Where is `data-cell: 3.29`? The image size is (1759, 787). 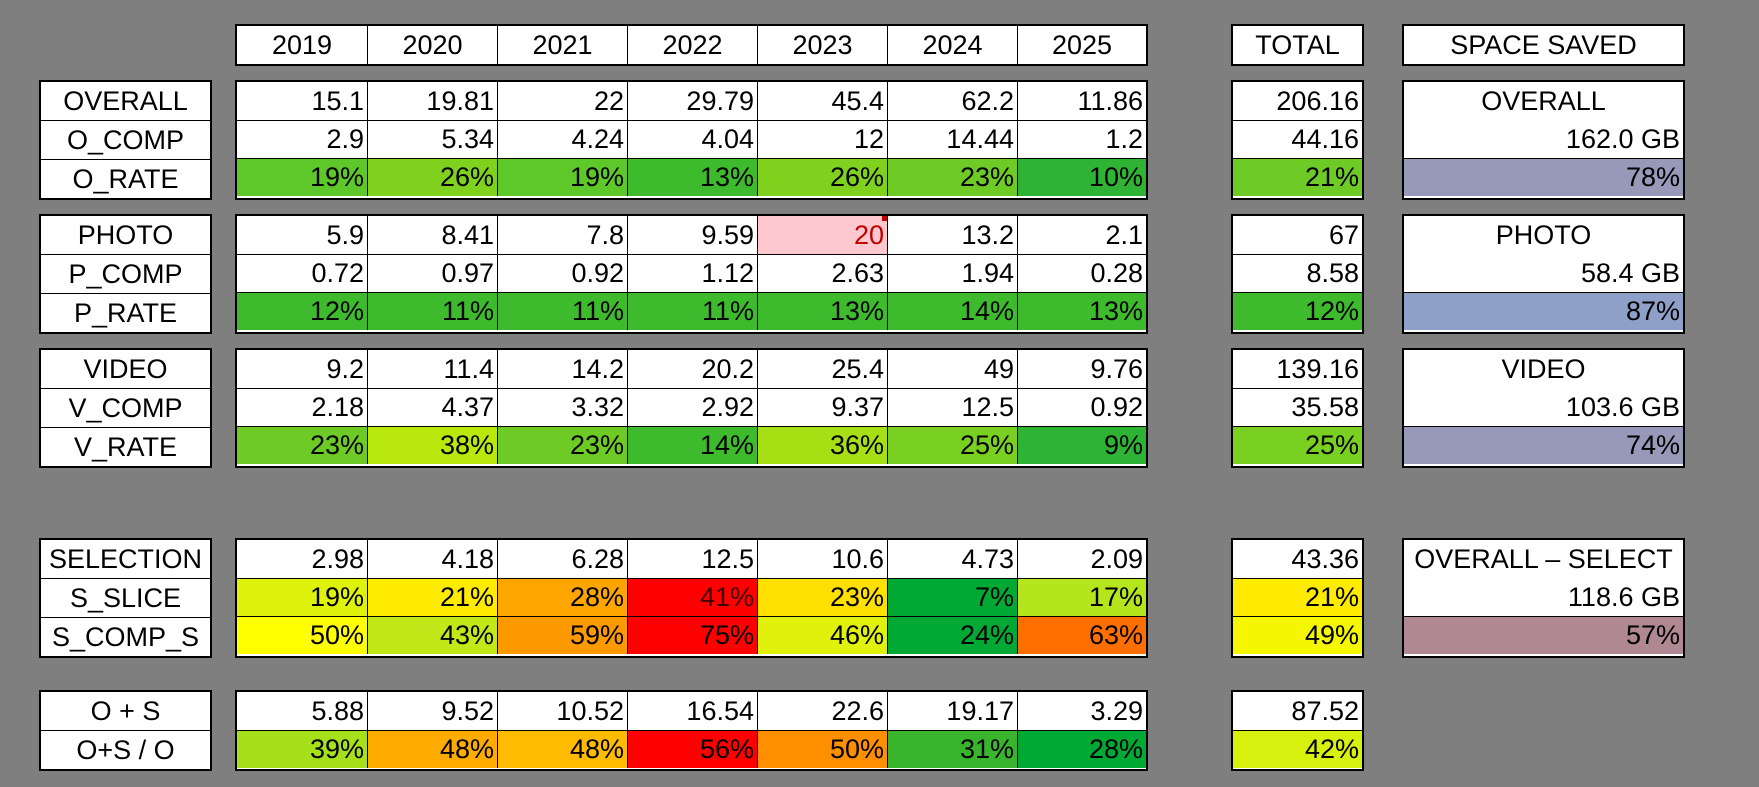
data-cell: 3.29 is located at coordinates (1081, 711).